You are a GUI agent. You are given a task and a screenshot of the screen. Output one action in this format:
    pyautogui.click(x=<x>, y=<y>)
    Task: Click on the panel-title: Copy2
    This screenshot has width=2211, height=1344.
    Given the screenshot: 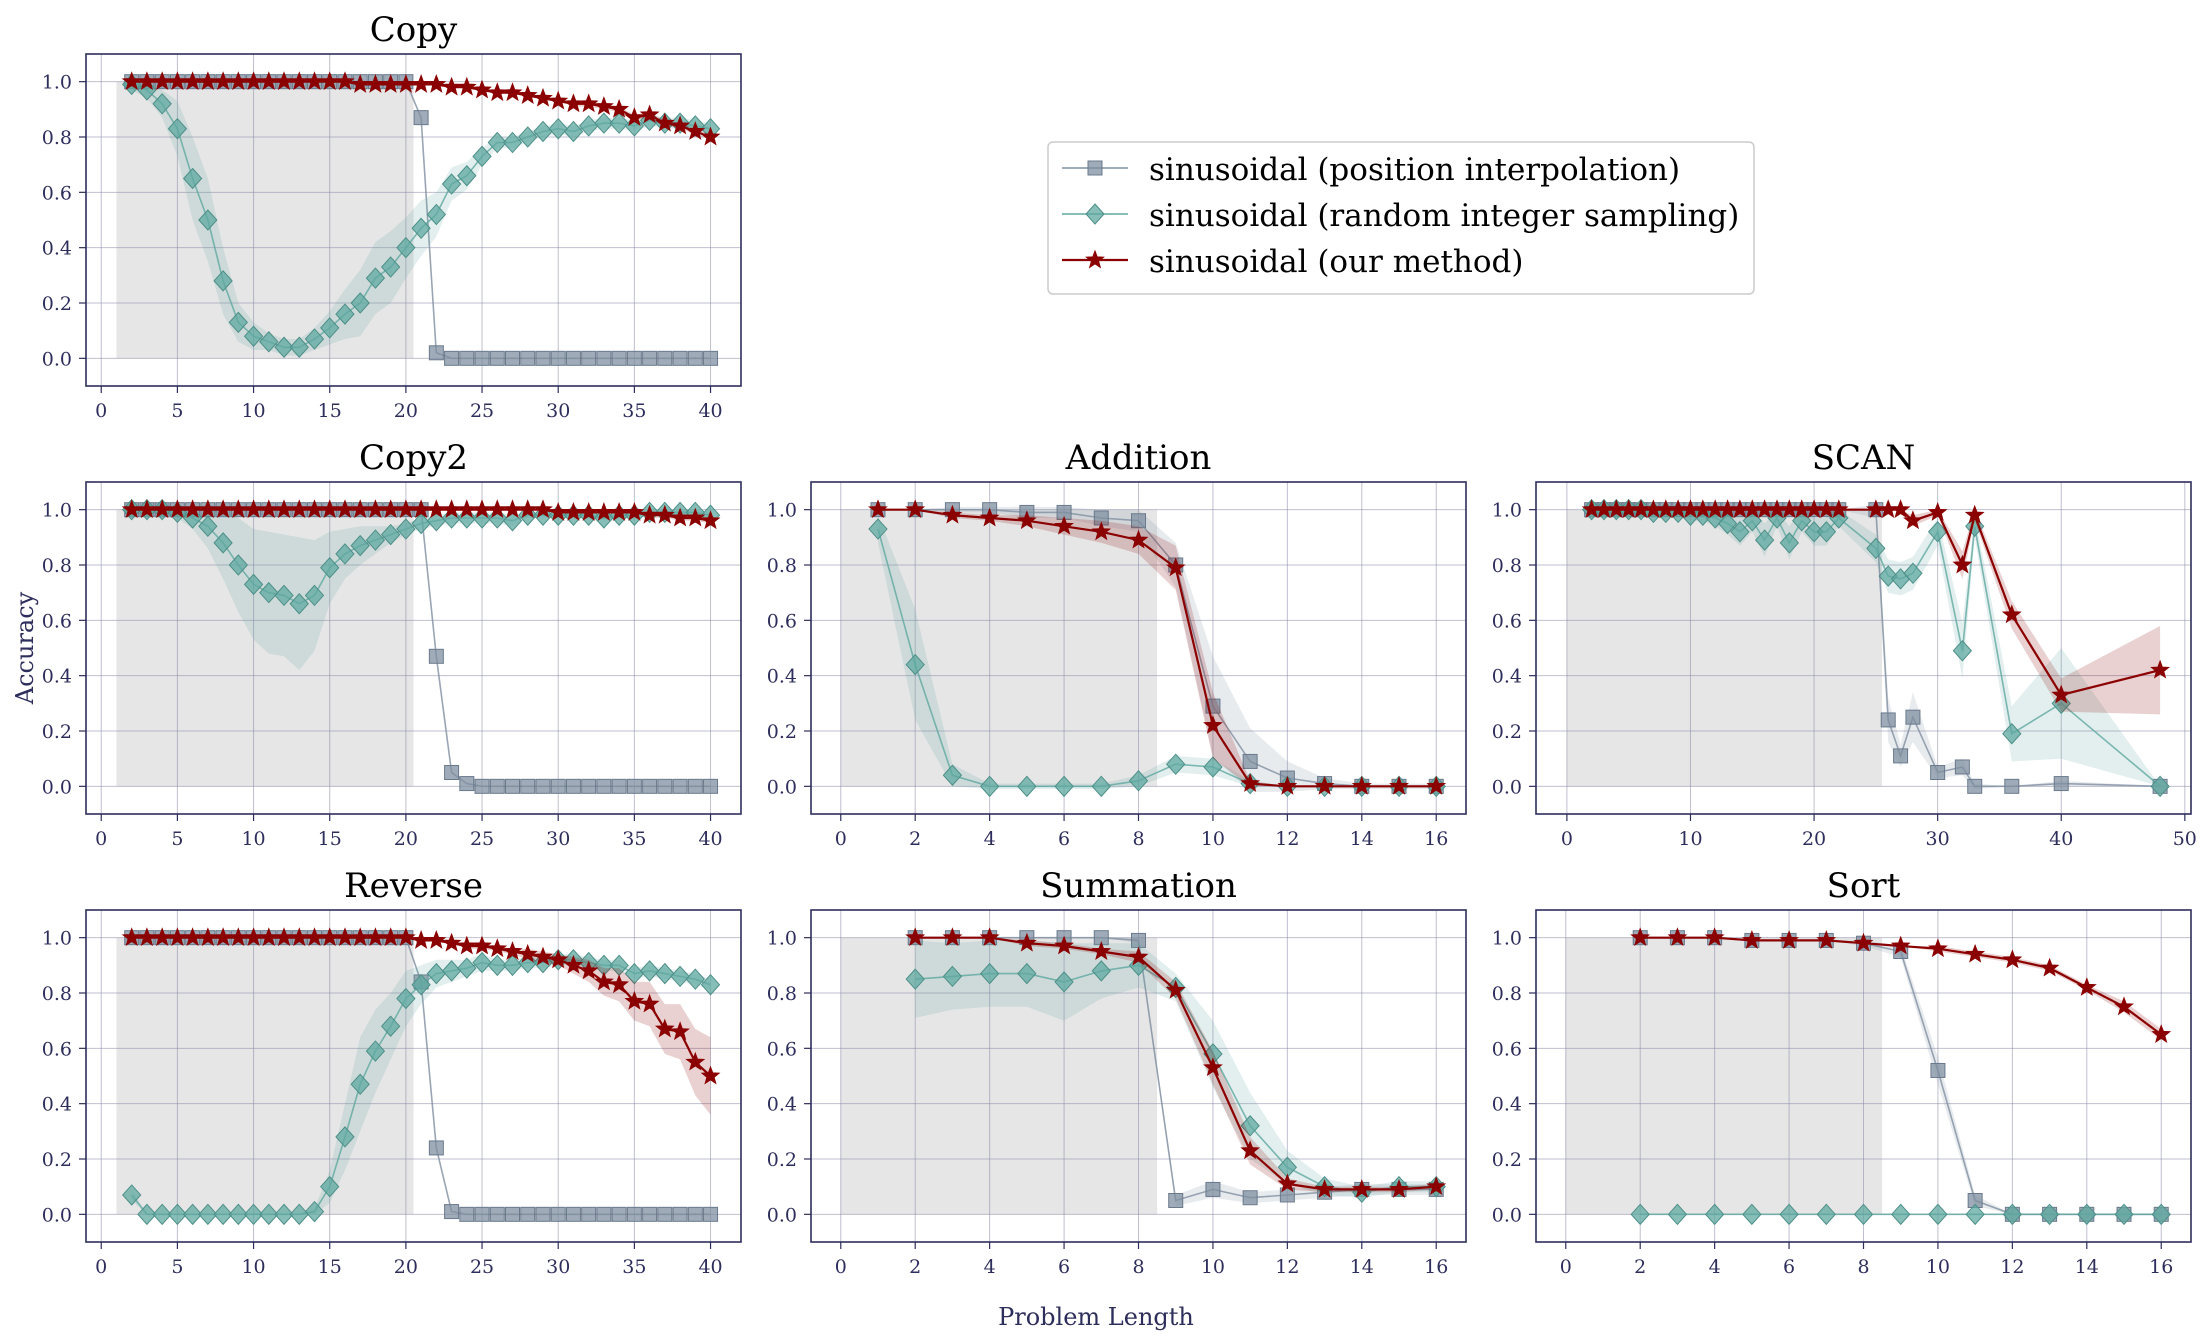 What is the action you would take?
    pyautogui.click(x=413, y=458)
    